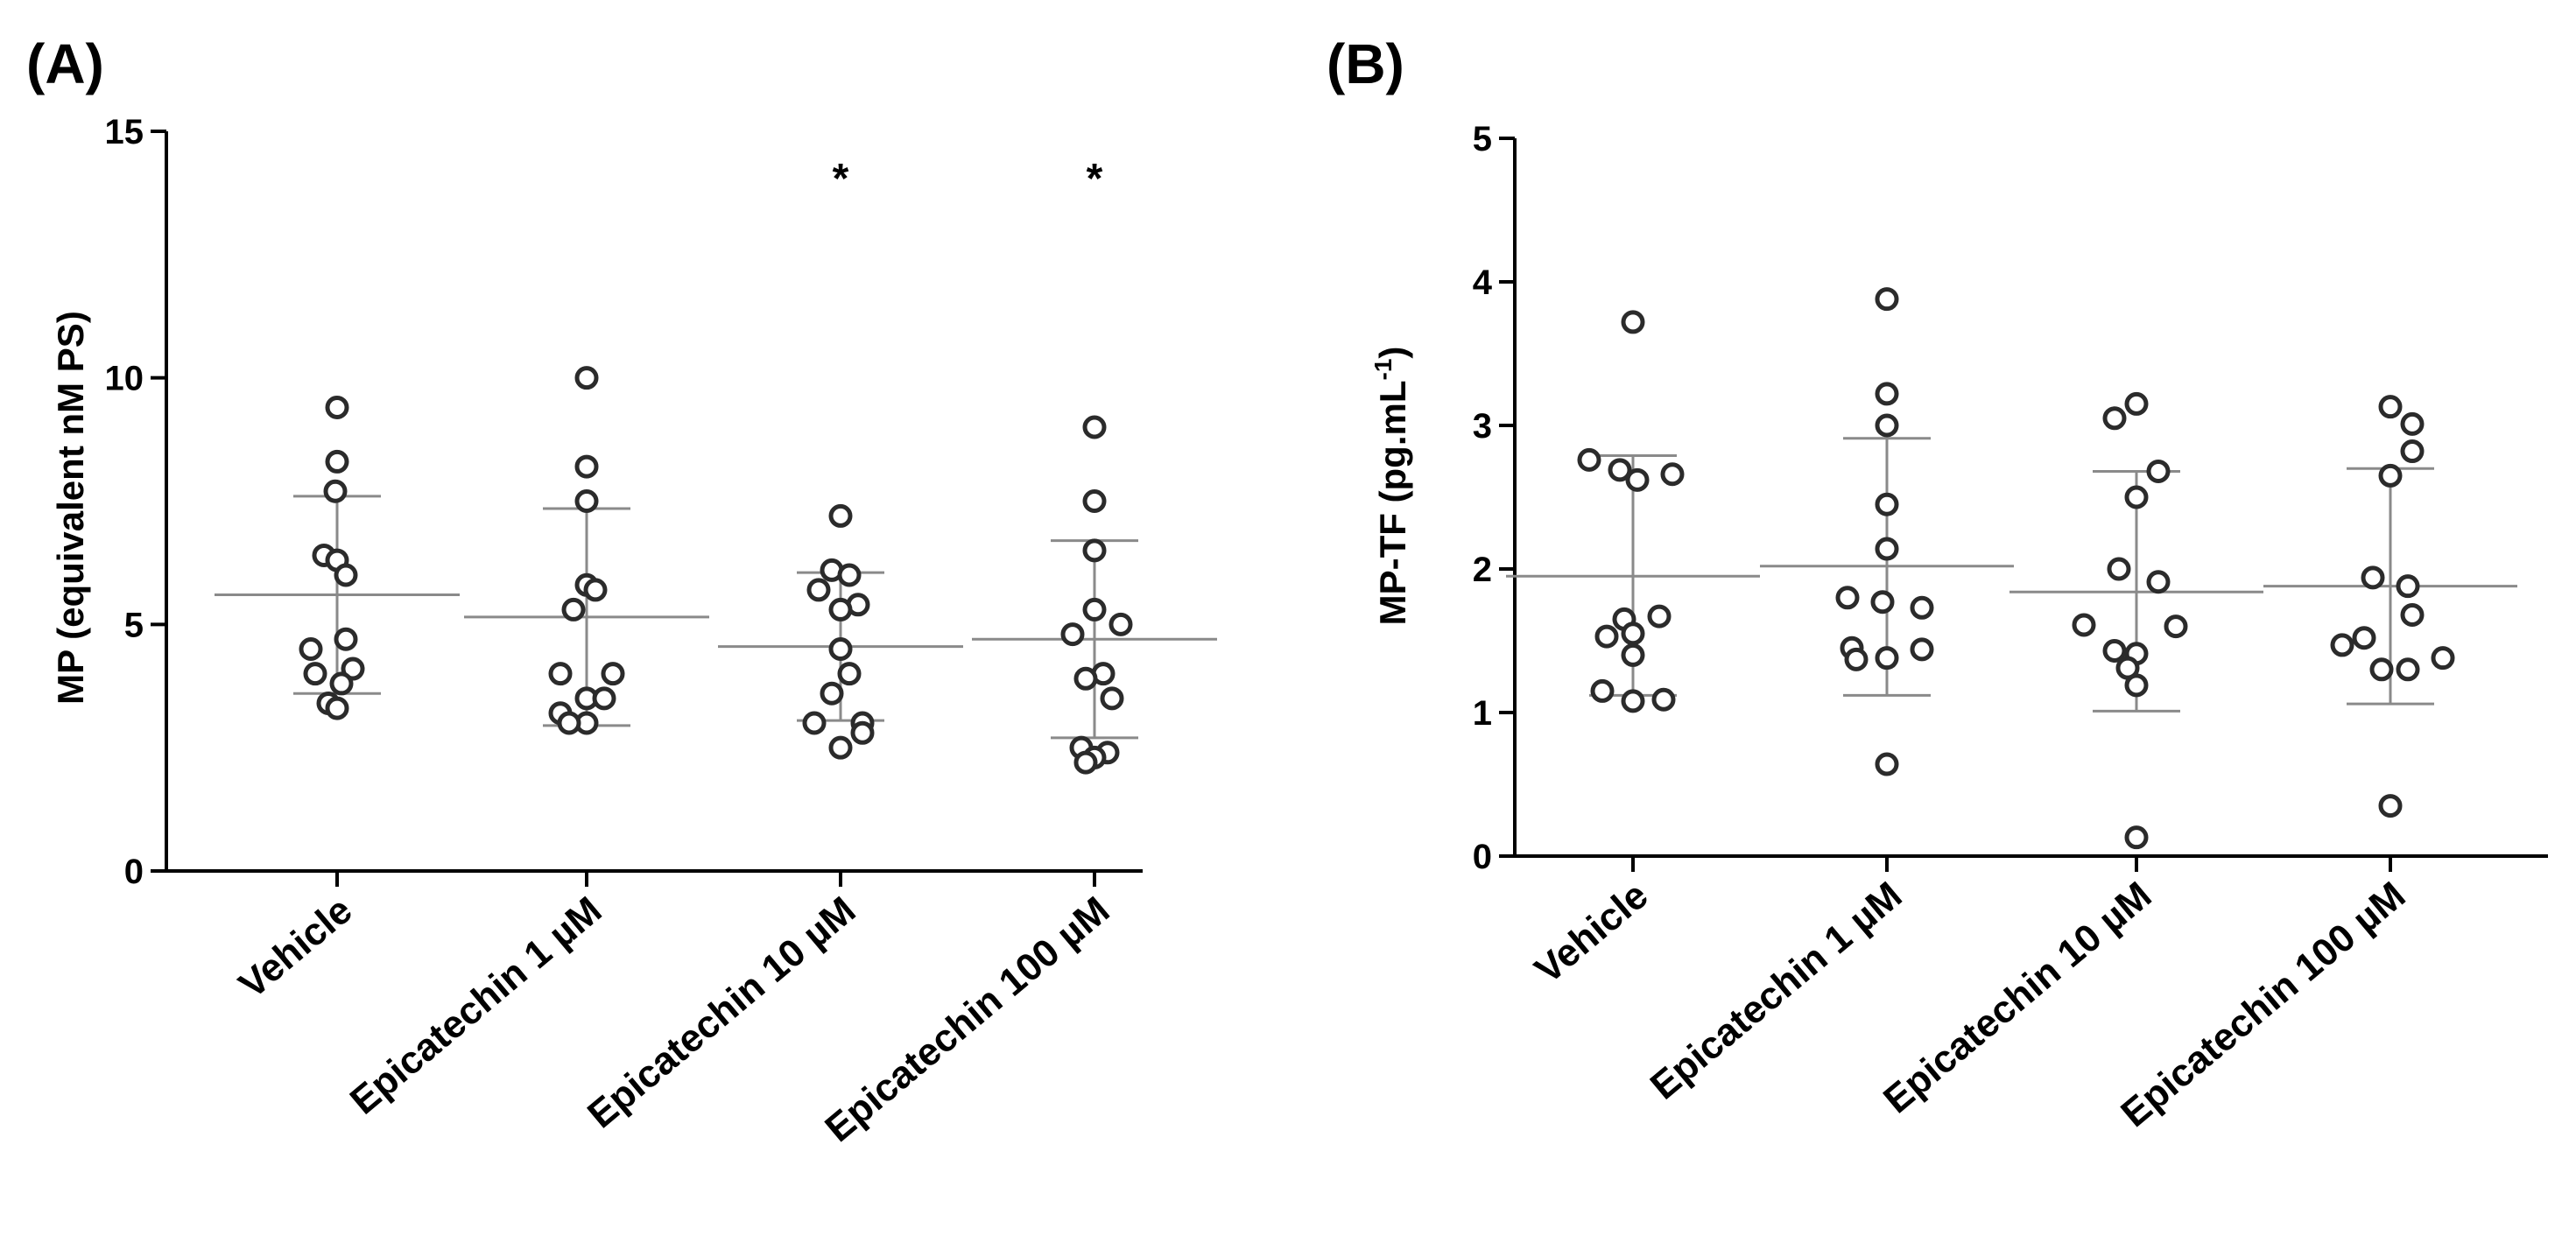  I want to click on panel-label: (A), so click(65, 63).